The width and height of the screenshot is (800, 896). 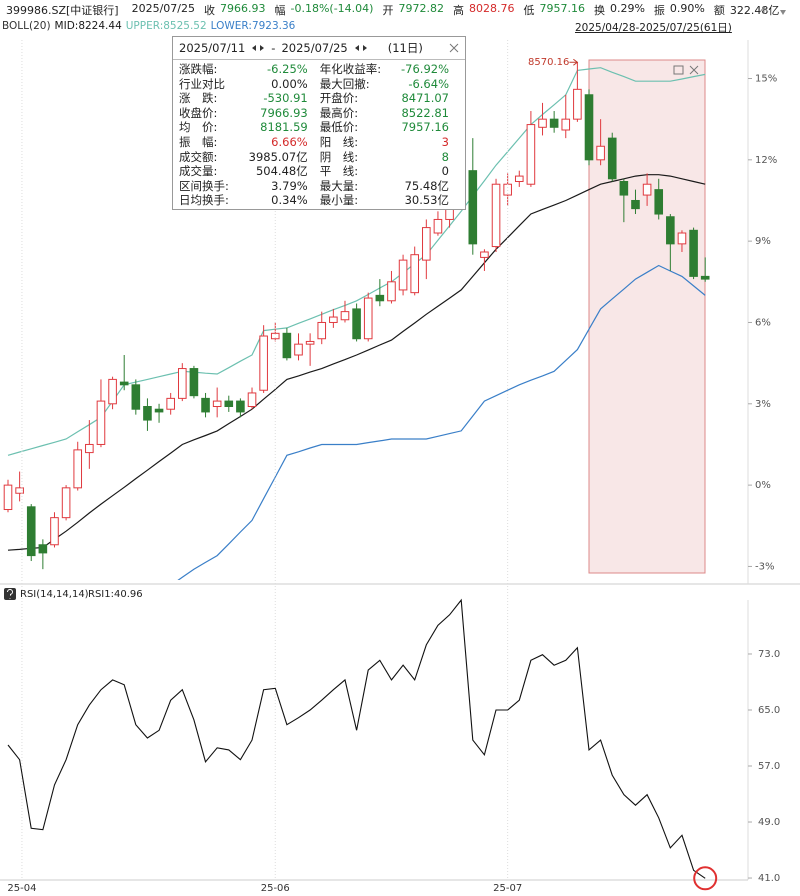 What do you see at coordinates (88, 26) in the screenshot?
I see `legend-entry: MID:8224.44` at bounding box center [88, 26].